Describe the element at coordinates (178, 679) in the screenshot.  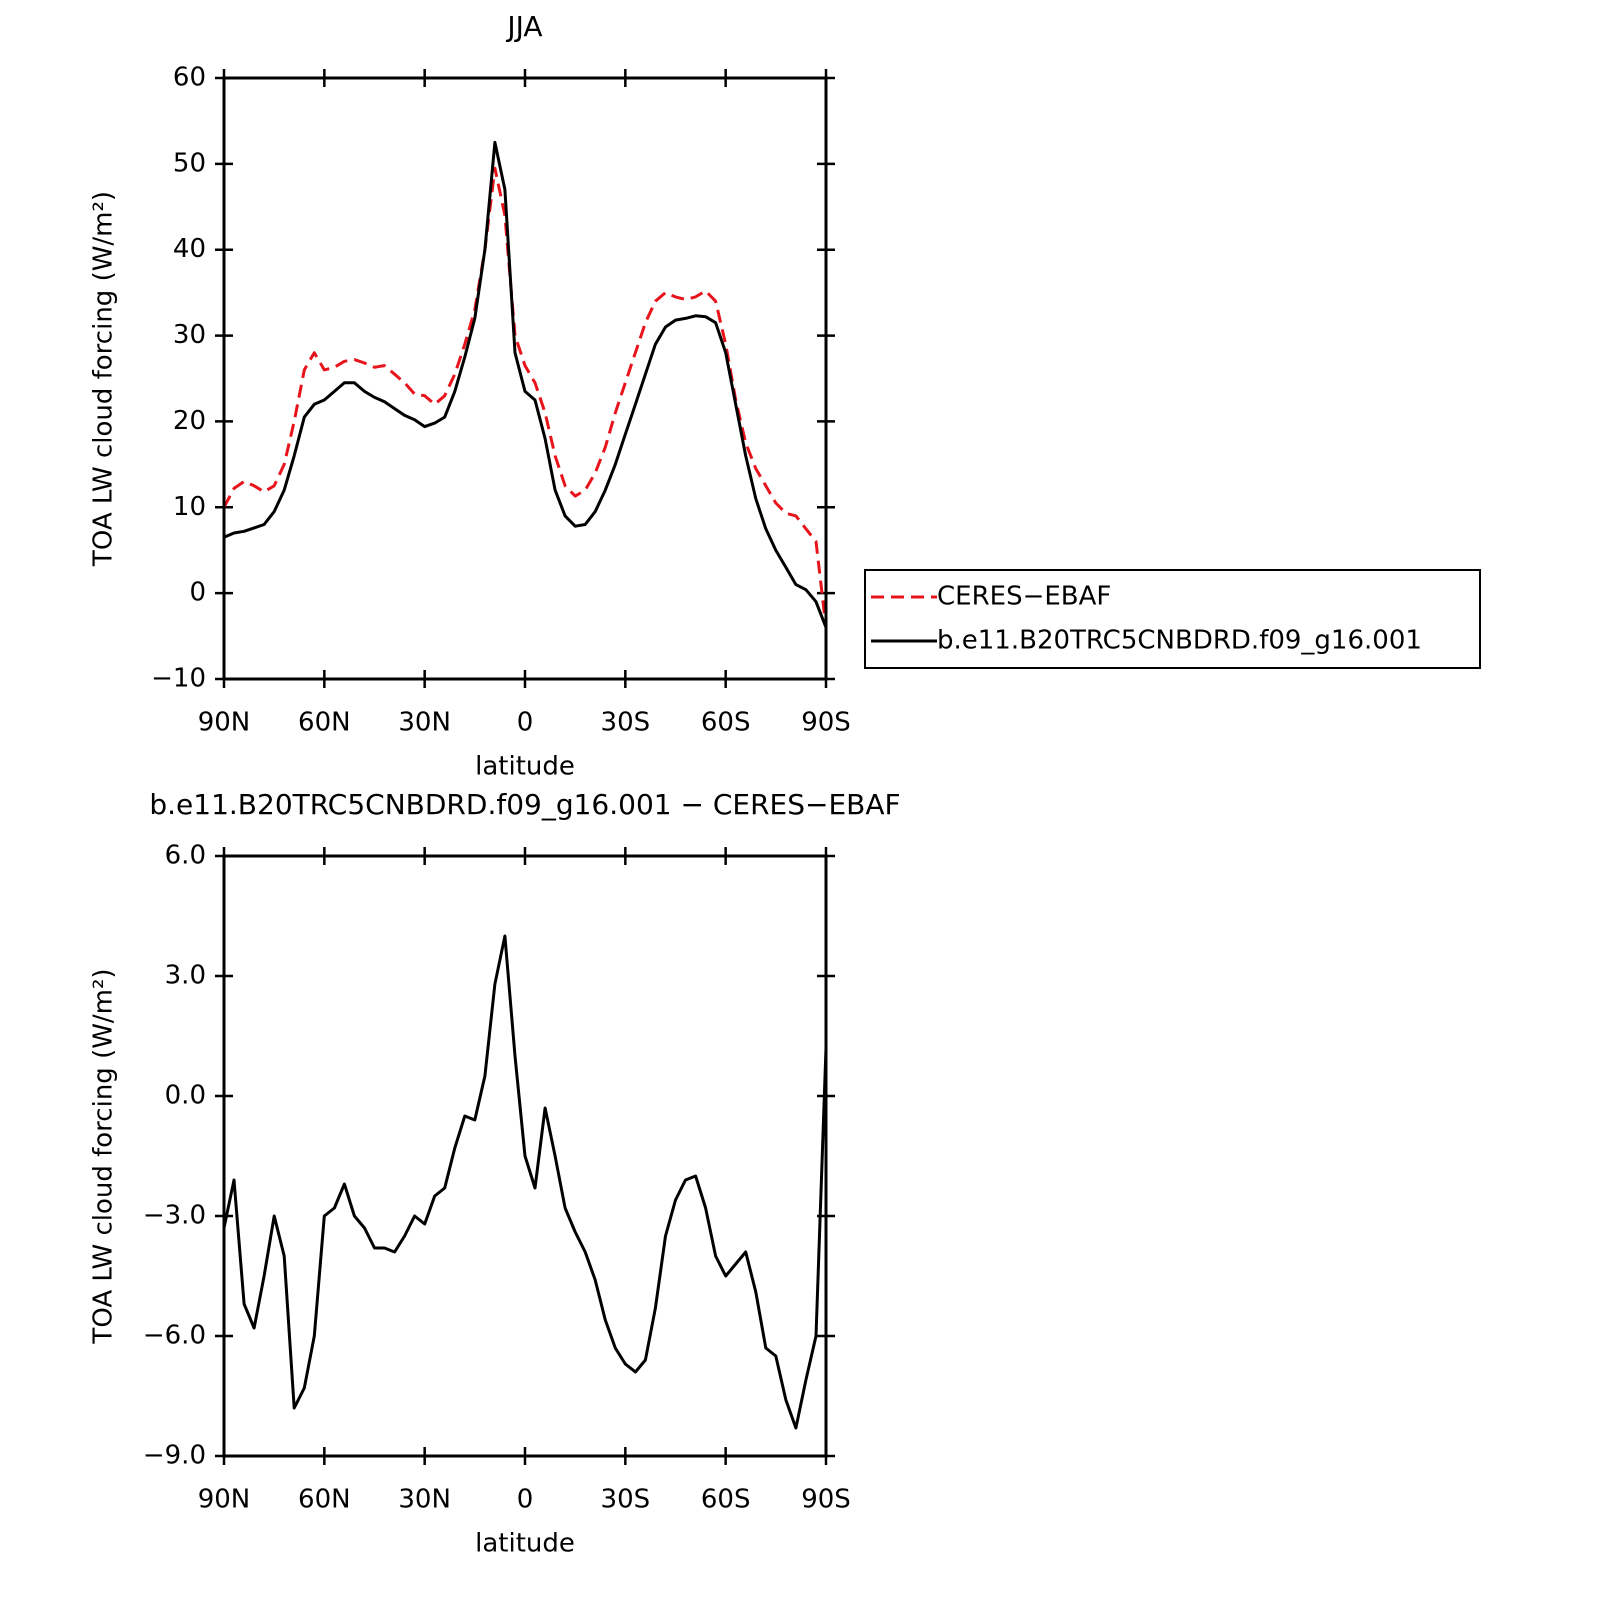
I see `y-tick-label: −10` at that location.